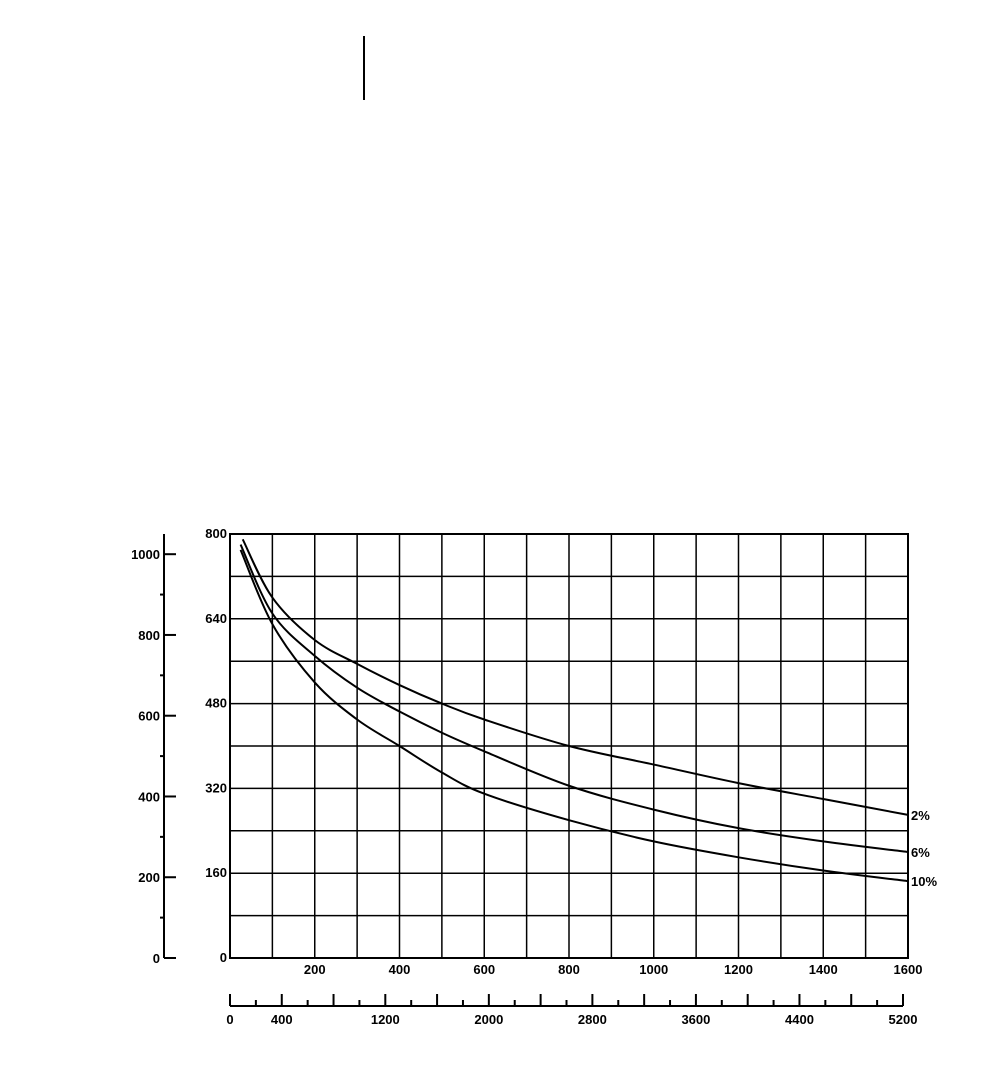  Describe the element at coordinates (216, 787) in the screenshot. I see `y-tick-label: 320` at that location.